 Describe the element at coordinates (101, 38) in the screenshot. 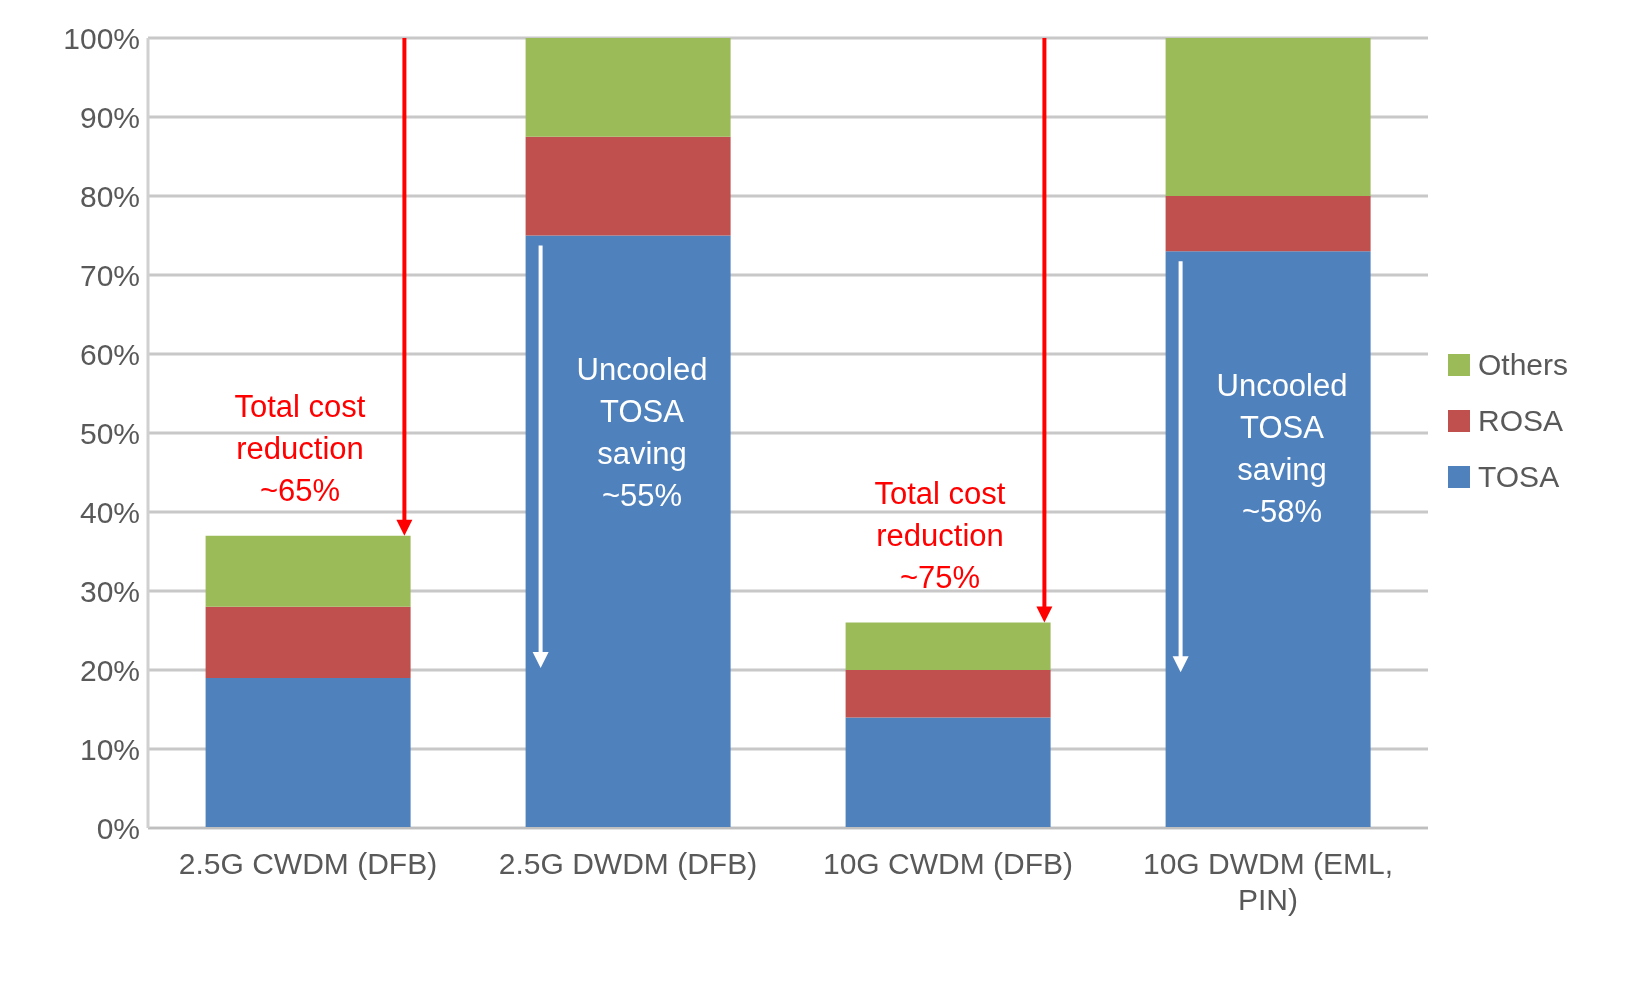

I see `y-tick-label: 100%` at that location.